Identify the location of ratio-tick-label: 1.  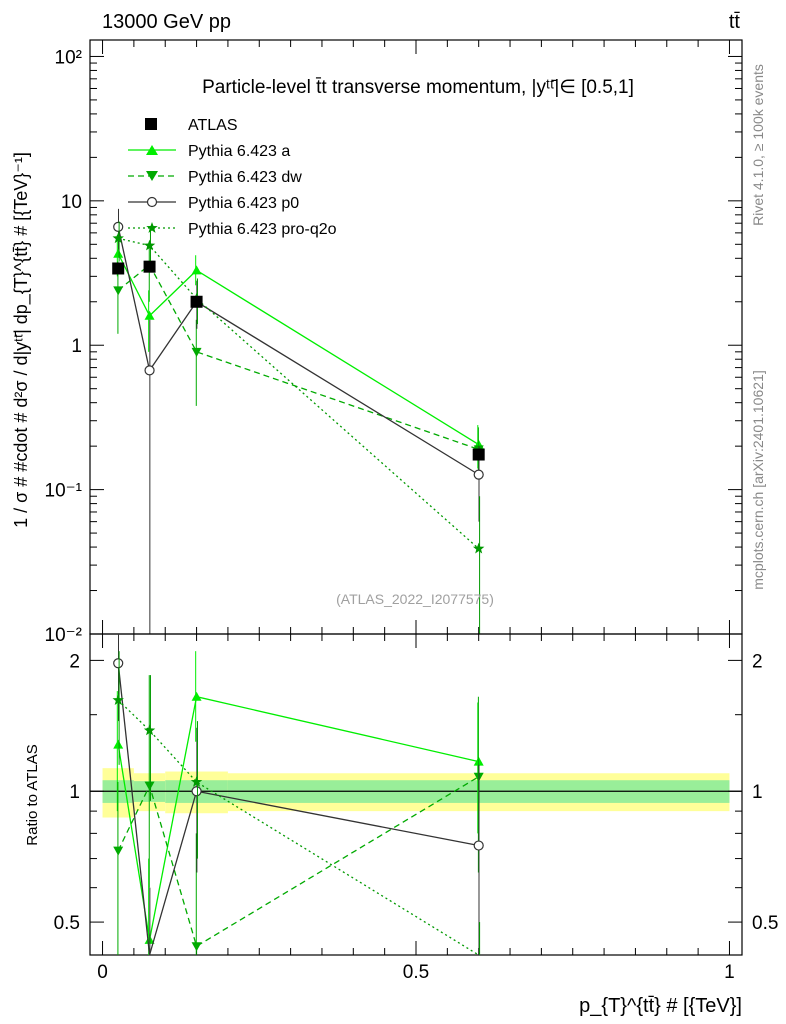
(74, 792).